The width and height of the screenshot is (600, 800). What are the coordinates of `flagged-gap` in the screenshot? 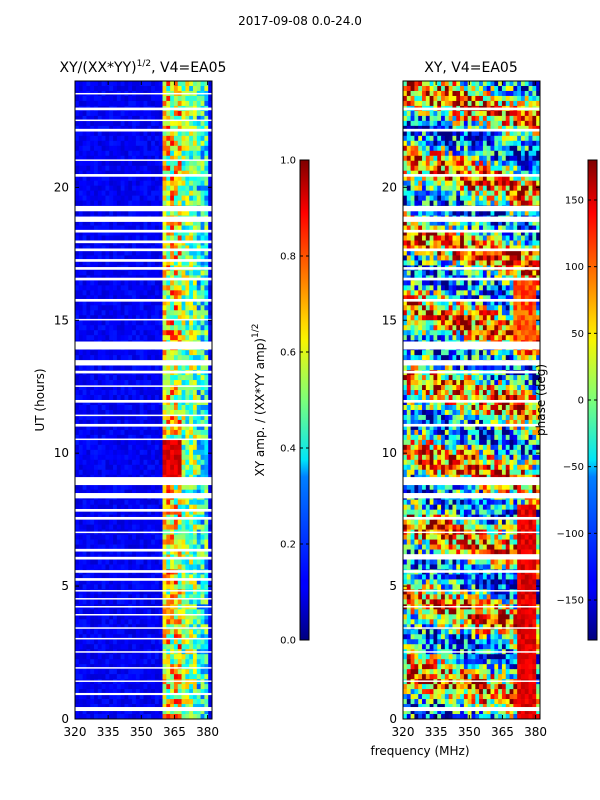 It's located at (143, 120).